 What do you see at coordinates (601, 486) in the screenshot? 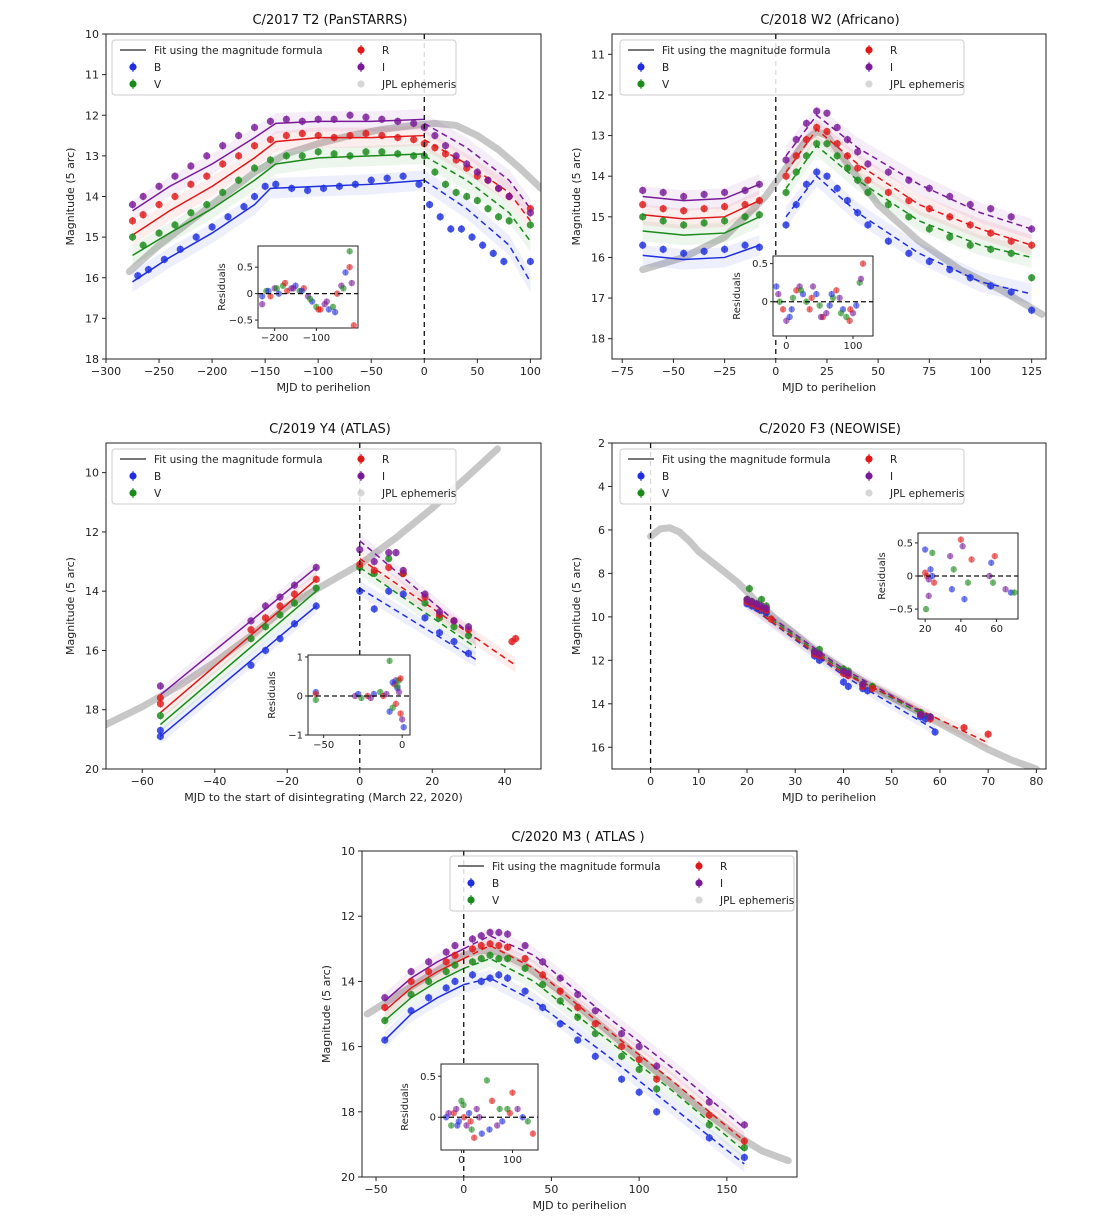
I see `y-tick-label: 4` at bounding box center [601, 486].